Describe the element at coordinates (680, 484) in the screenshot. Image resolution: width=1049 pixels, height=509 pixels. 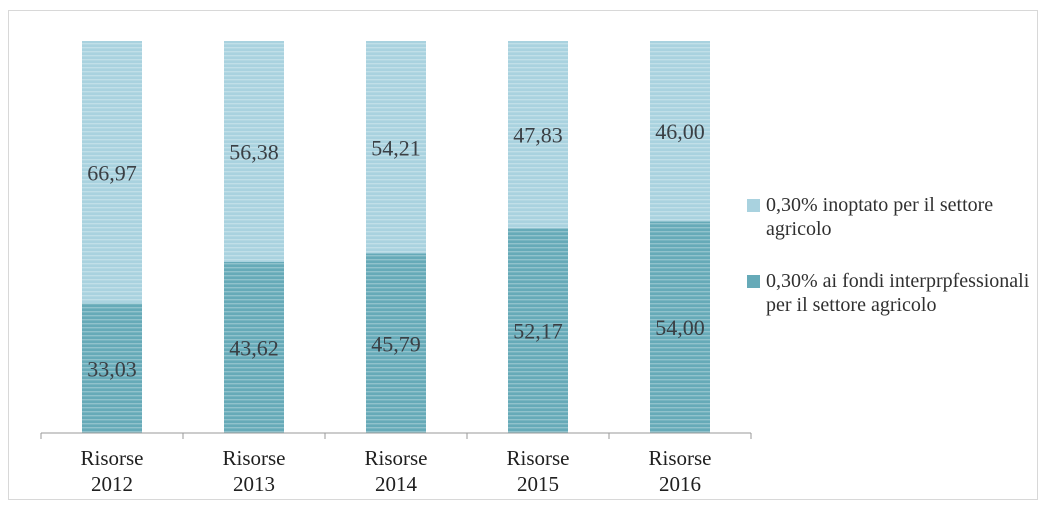
I see `category-label-5-line-2: 2016` at that location.